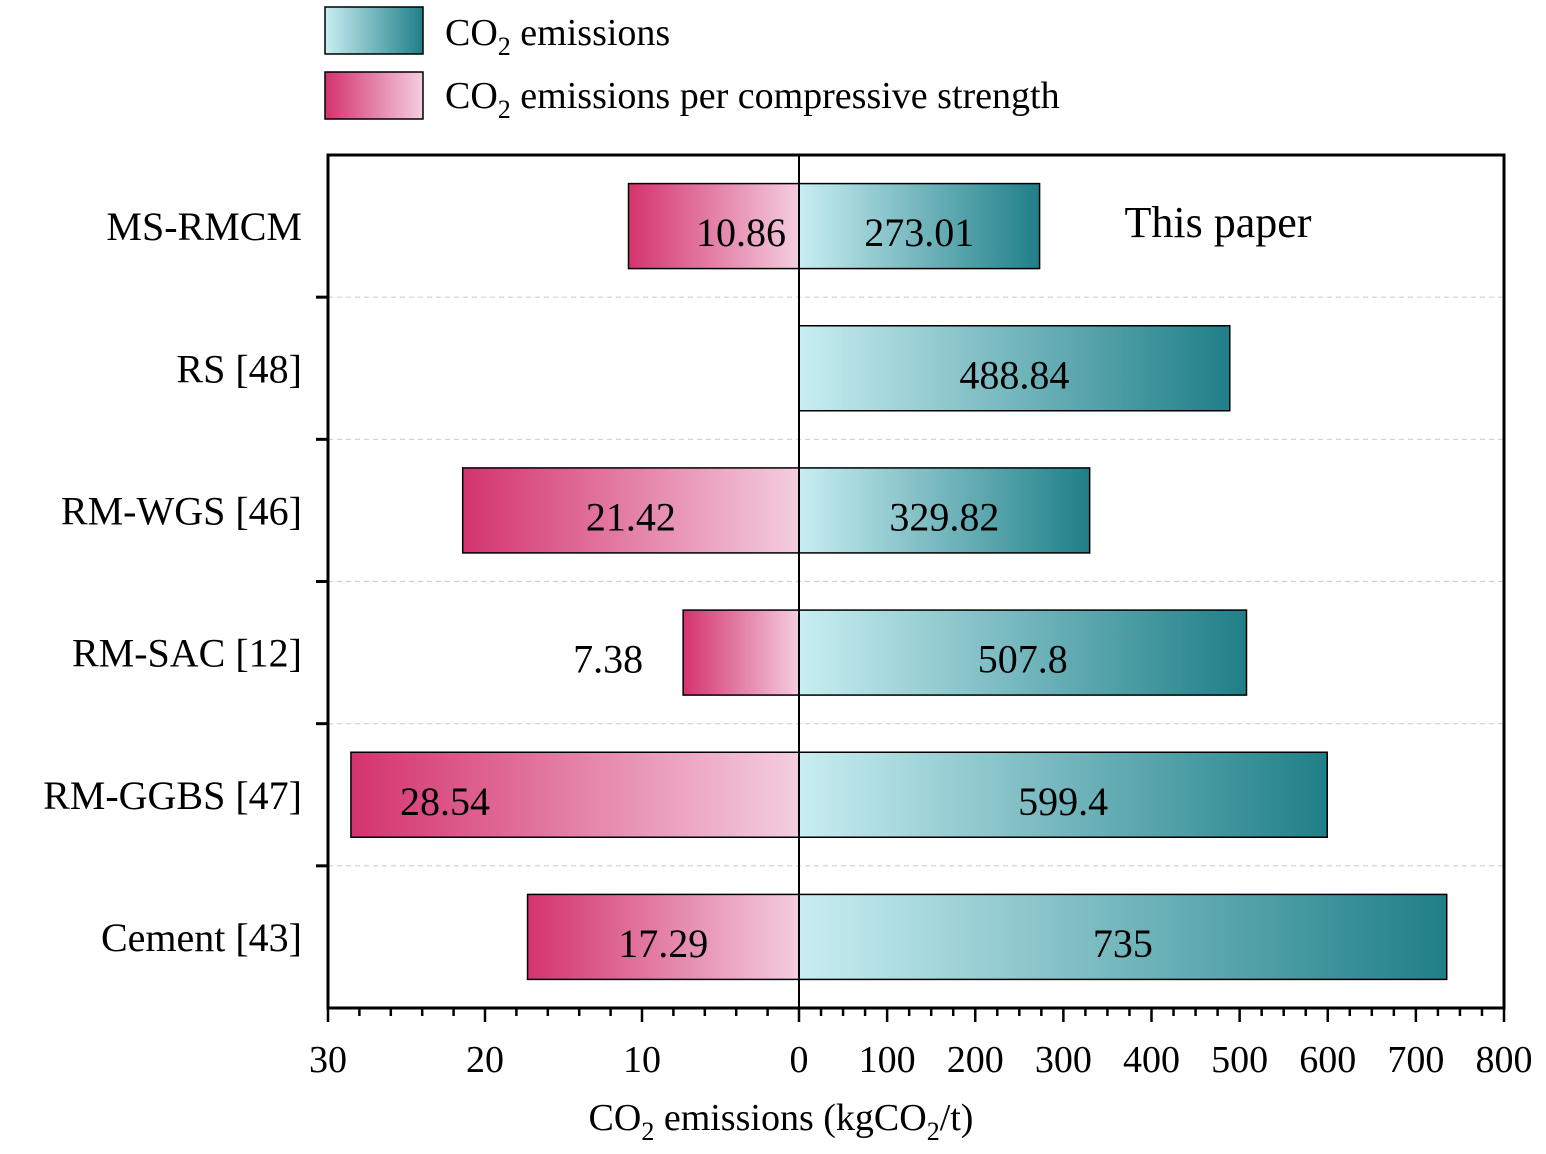 The height and width of the screenshot is (1154, 1546). What do you see at coordinates (201, 937) in the screenshot?
I see `category-label-cement-43: Cement [43]` at bounding box center [201, 937].